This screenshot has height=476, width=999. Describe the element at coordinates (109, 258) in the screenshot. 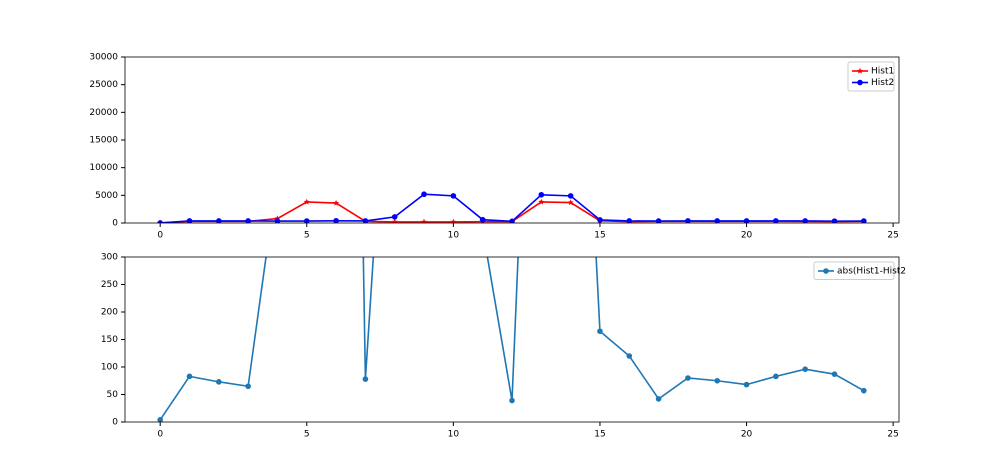

I see `y-tick-label: 300` at that location.